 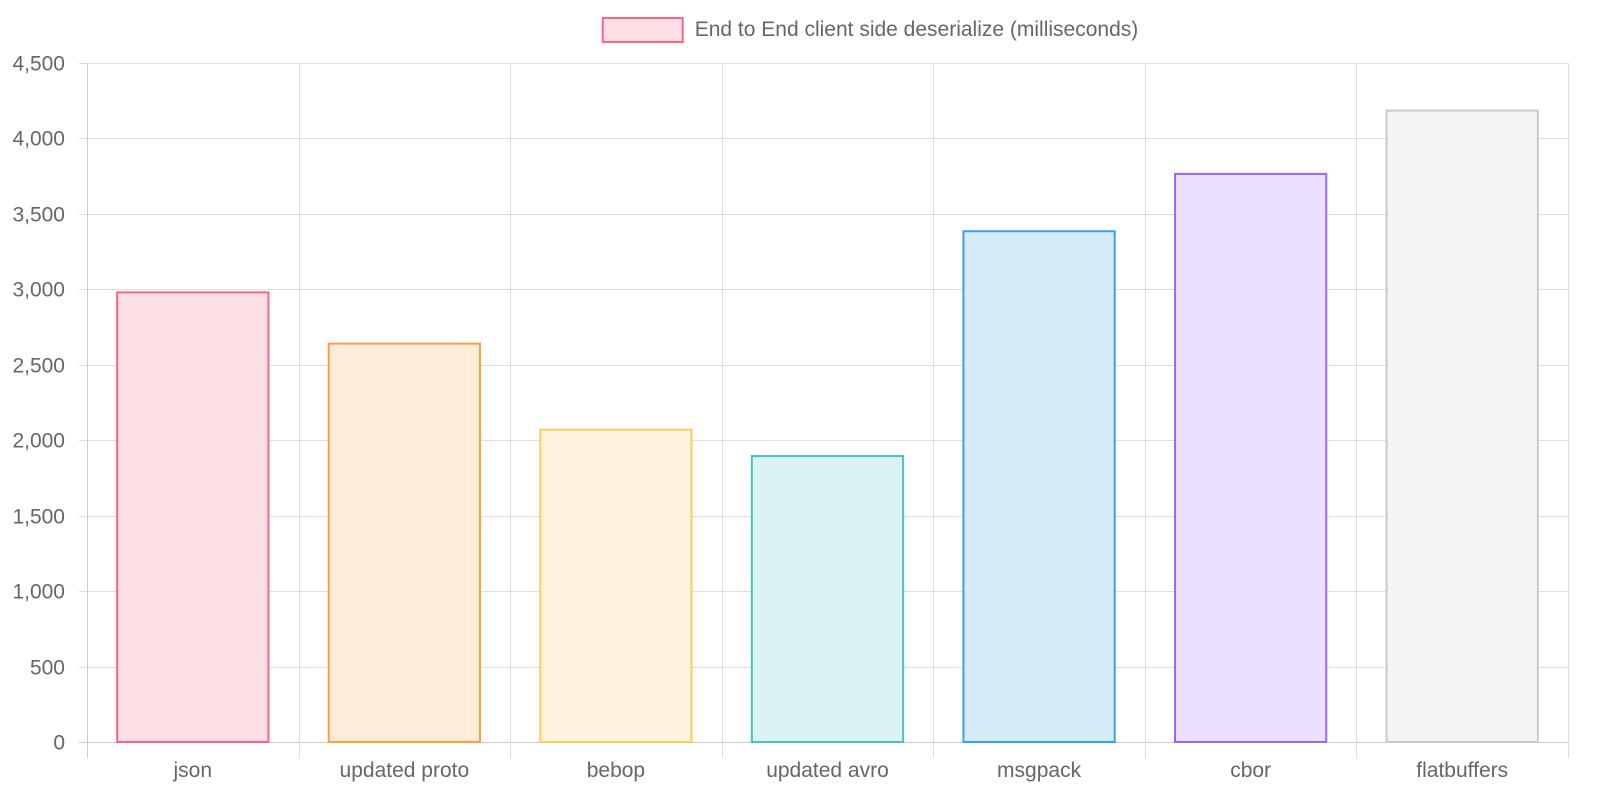 I want to click on y-tick-label: 1,000, so click(x=38, y=592).